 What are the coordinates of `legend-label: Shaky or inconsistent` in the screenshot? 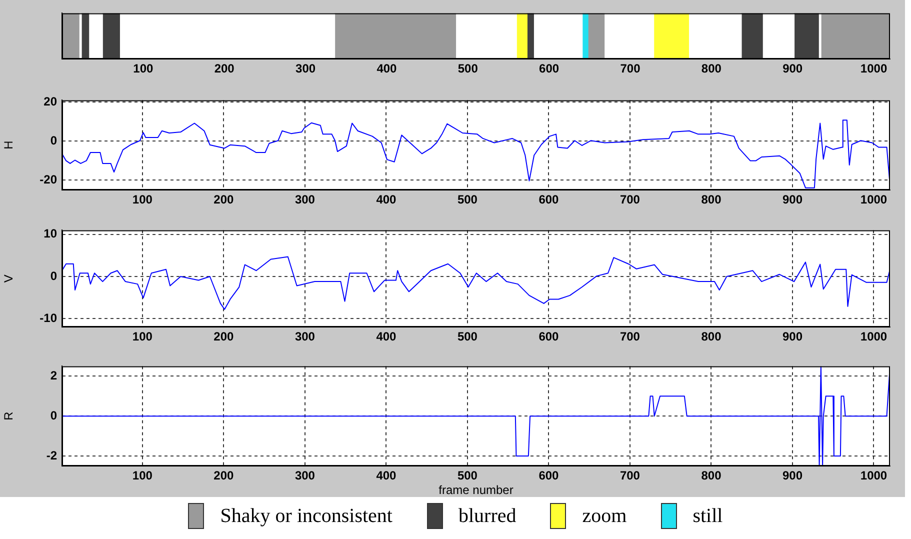 It's located at (306, 516).